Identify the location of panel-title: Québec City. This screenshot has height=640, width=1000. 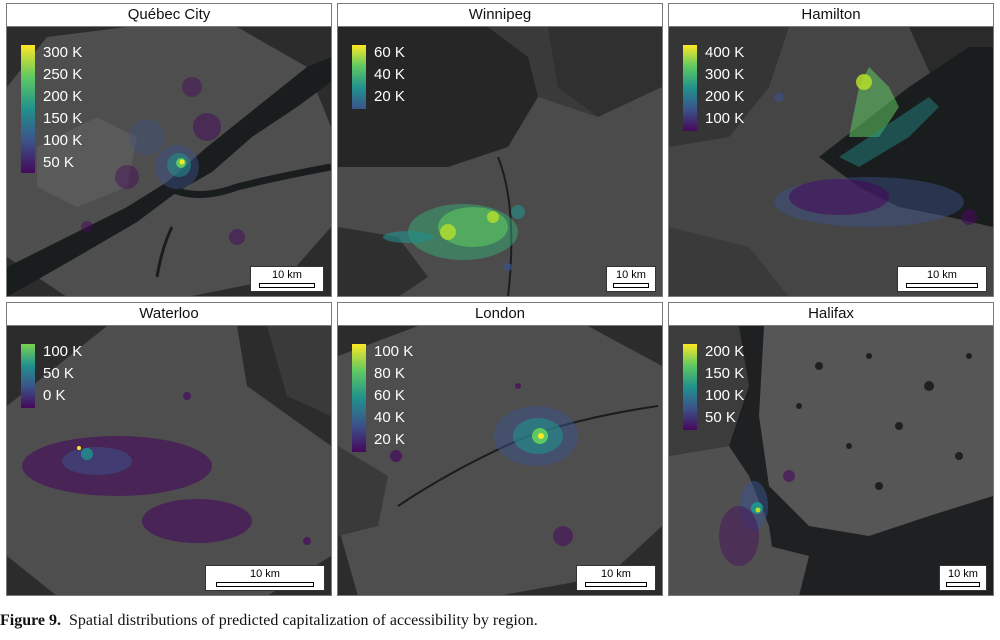
(169, 15).